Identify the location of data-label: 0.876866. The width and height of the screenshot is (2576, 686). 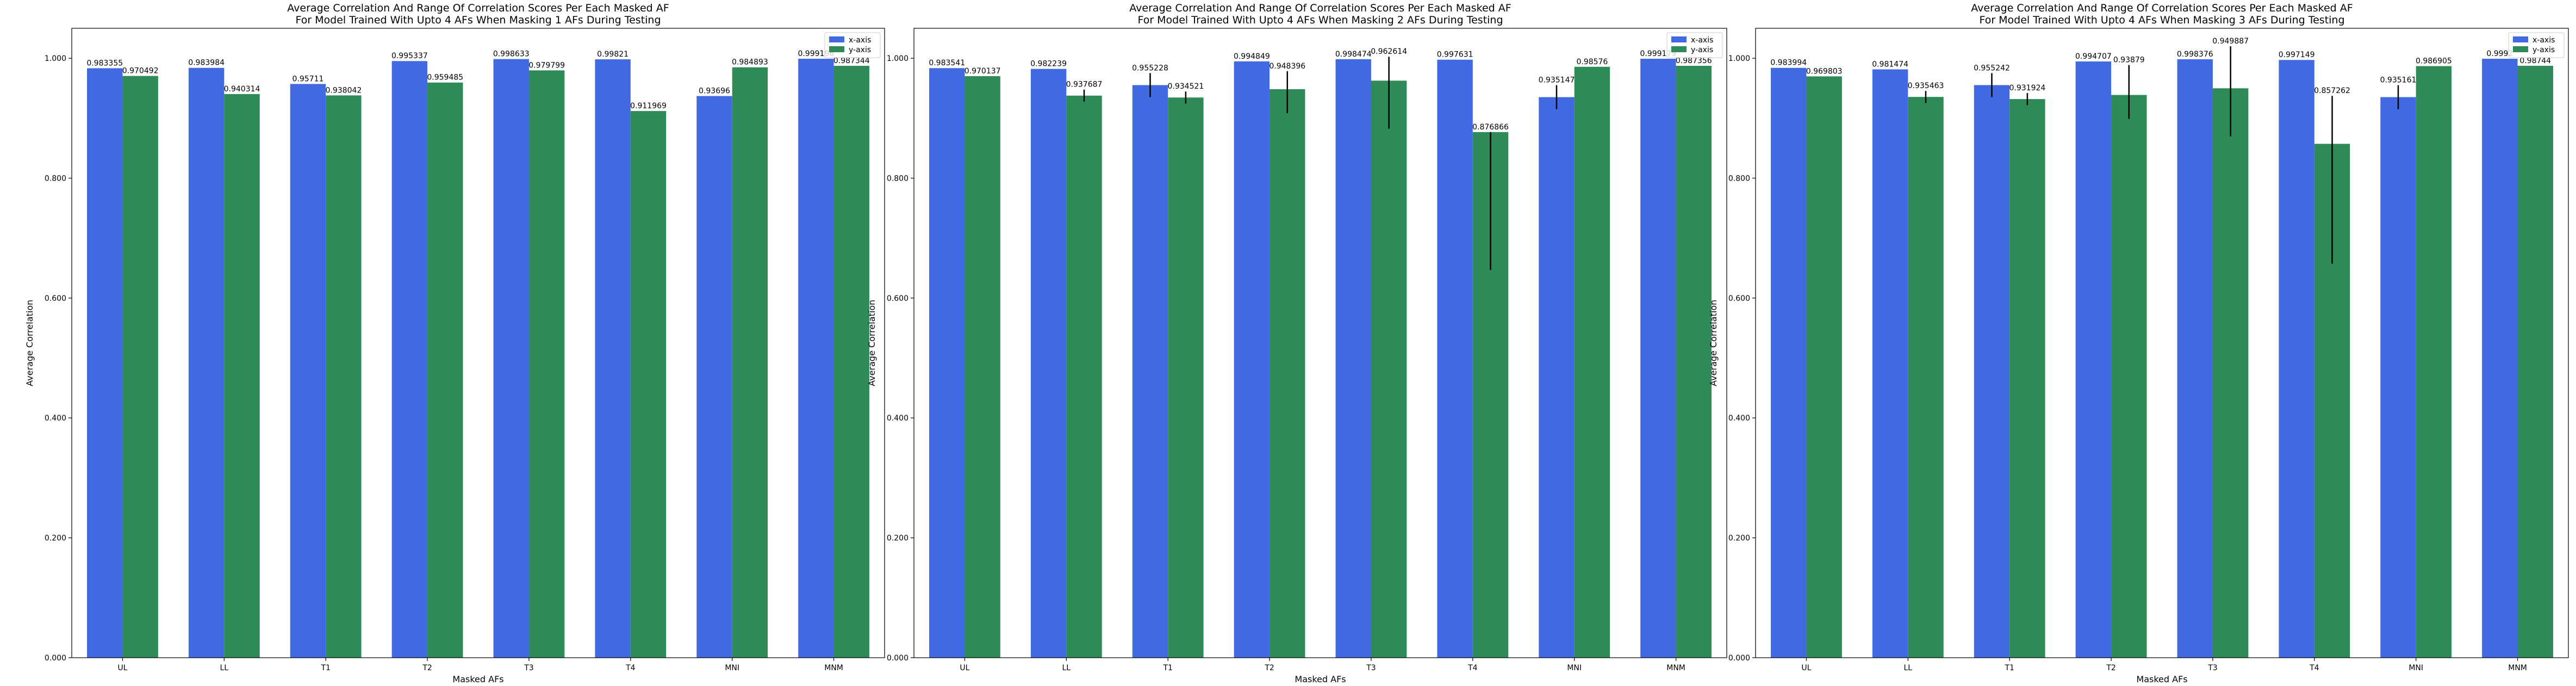
(1490, 127).